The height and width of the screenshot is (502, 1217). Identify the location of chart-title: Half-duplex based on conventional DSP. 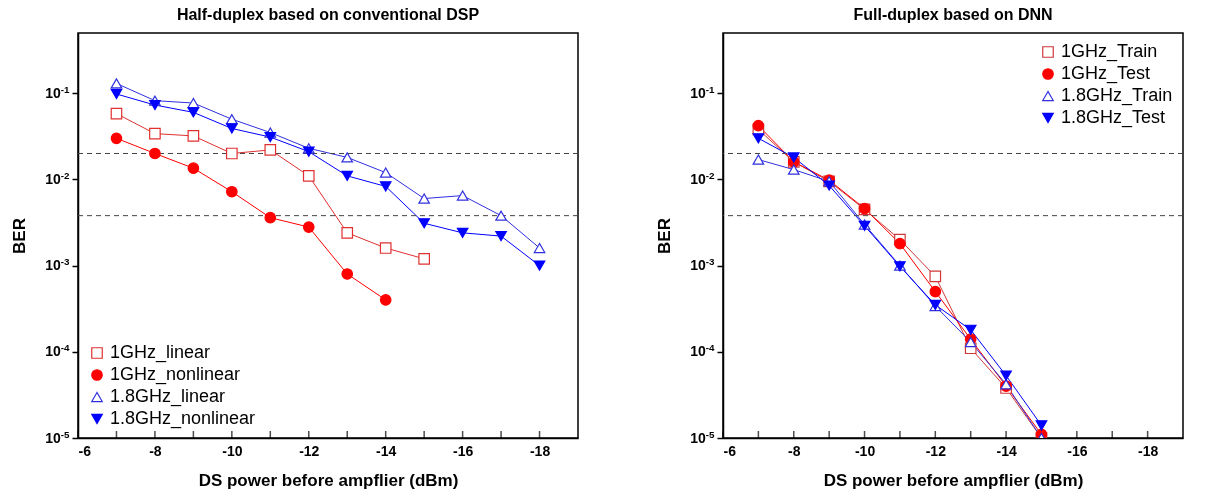
(328, 14).